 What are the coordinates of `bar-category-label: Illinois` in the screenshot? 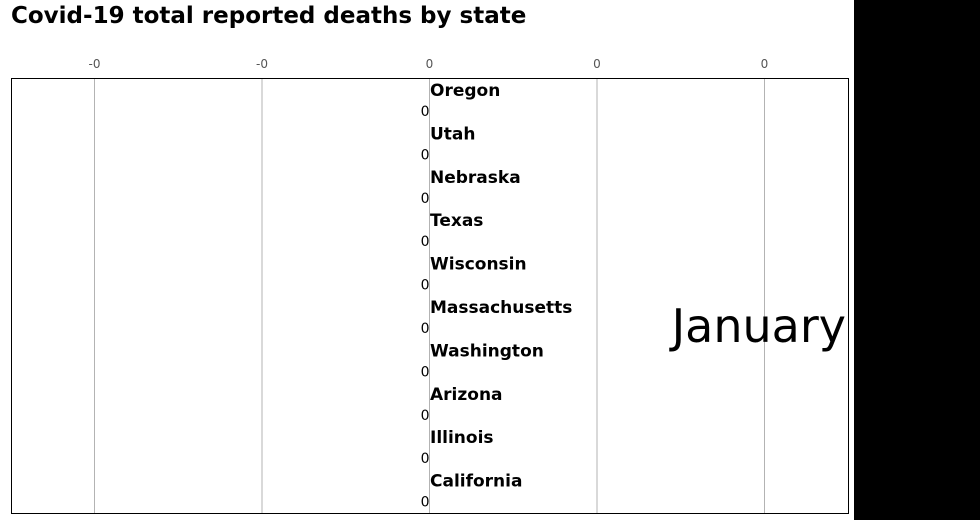 It's located at (462, 438).